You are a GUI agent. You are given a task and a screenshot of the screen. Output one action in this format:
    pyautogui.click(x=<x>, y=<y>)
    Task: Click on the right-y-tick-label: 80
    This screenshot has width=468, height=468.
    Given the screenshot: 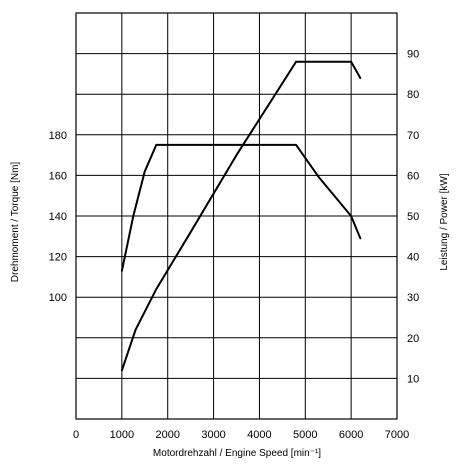 What is the action you would take?
    pyautogui.click(x=413, y=95)
    